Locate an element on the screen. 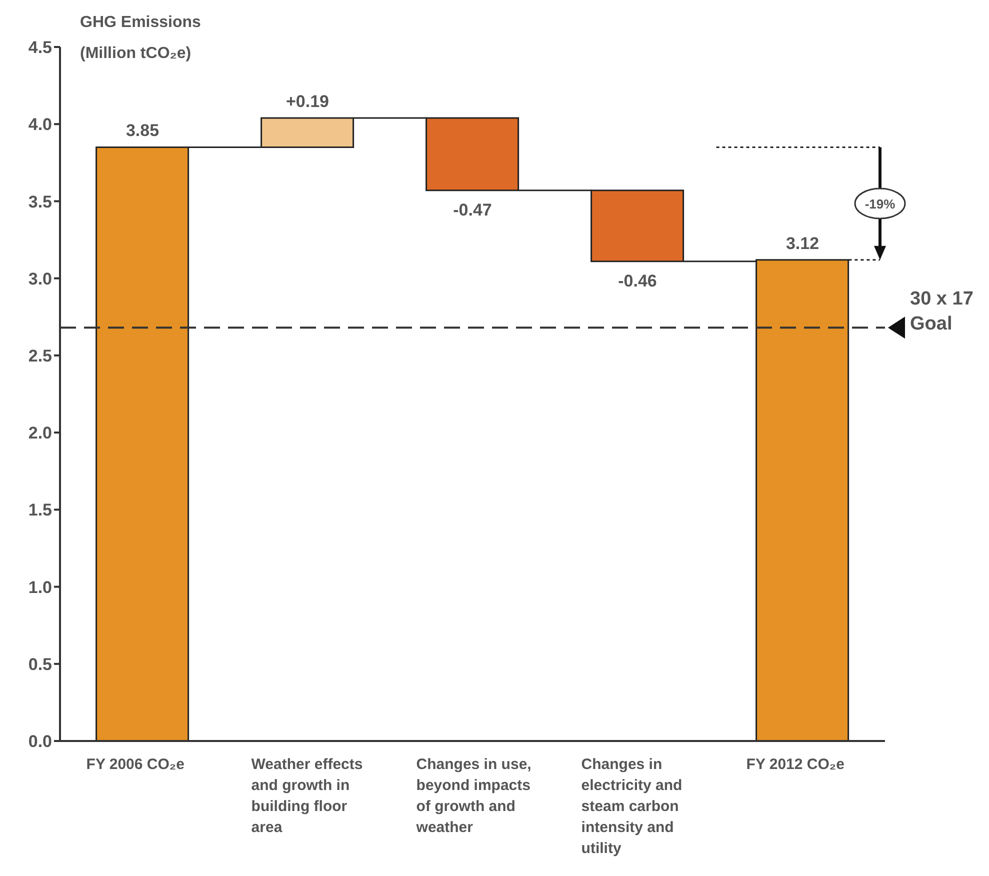 This screenshot has width=989, height=876. x-tick-label: FY 2006 CO₂e is located at coordinates (135, 764).